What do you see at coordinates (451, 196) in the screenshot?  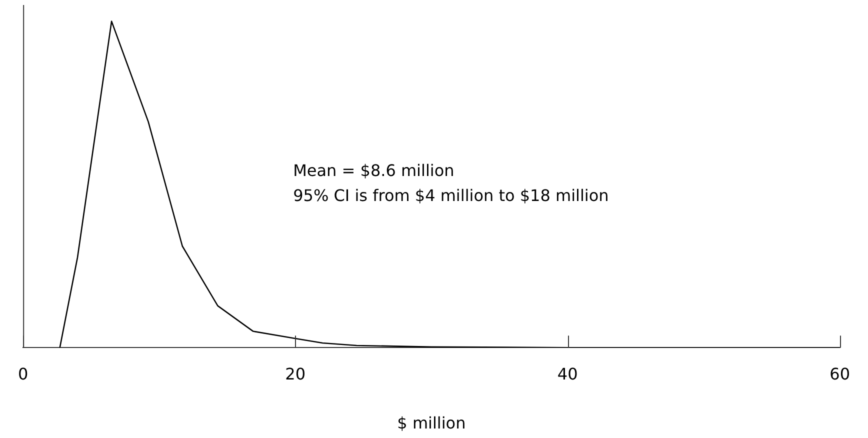 I see `annotation: 95% CI is from $4 million to $18 million` at bounding box center [451, 196].